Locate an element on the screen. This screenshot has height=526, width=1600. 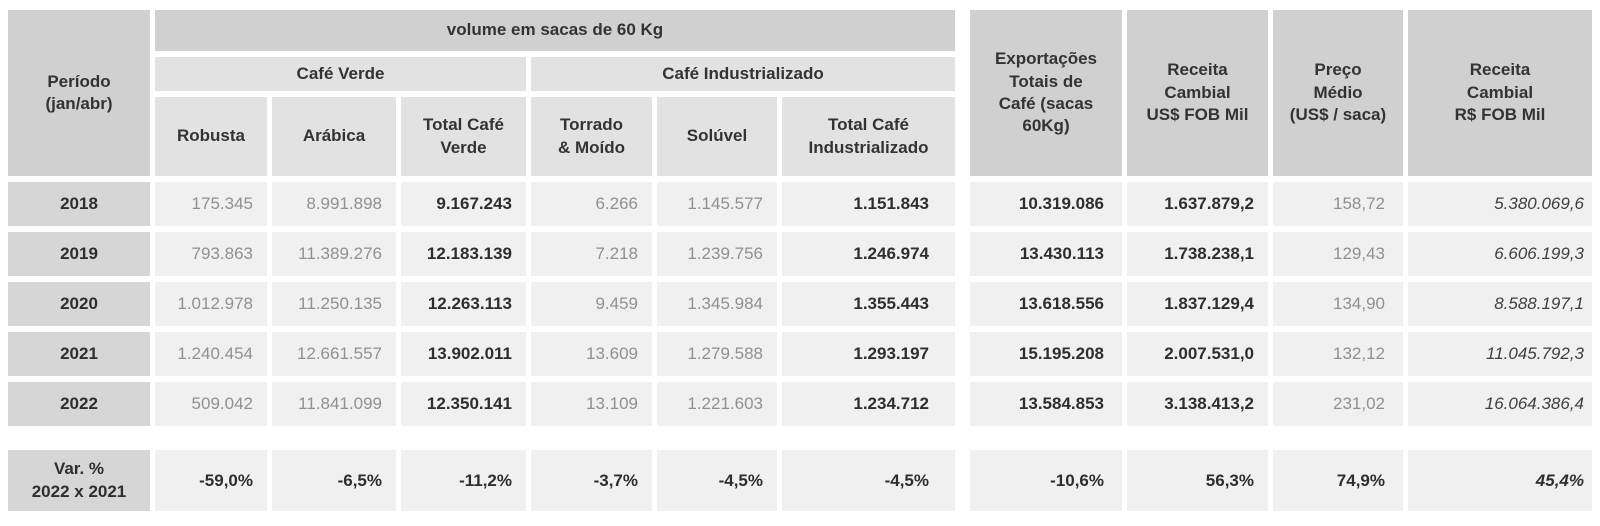
cell-export-total: 13.430.113 is located at coordinates (1046, 254).